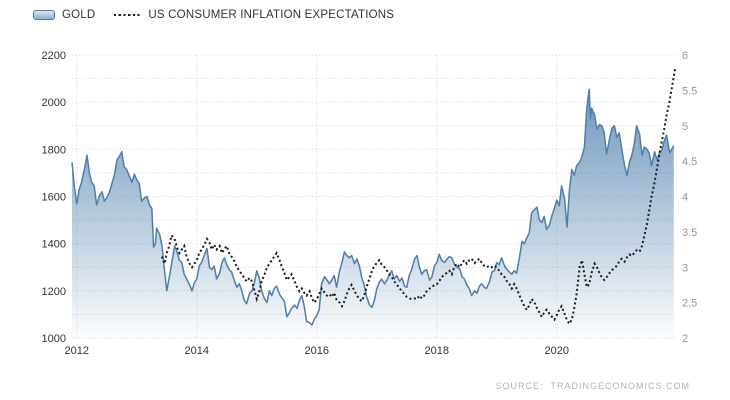 This screenshot has width=730, height=400. What do you see at coordinates (128, 15) in the screenshot?
I see `dotted-line-swatch-icon` at bounding box center [128, 15].